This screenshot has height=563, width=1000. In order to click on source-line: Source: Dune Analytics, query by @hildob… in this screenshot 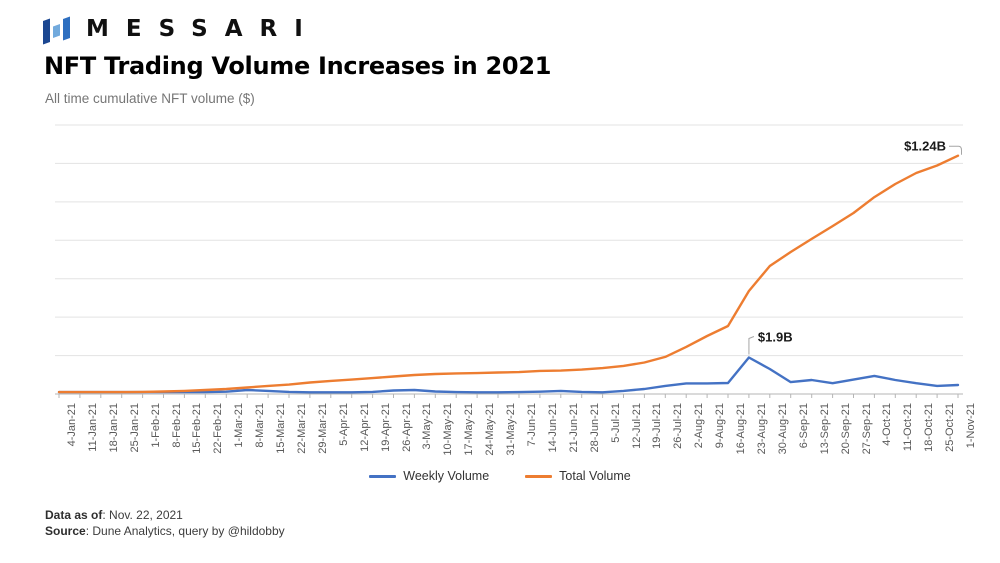, I will do `click(165, 531)`.